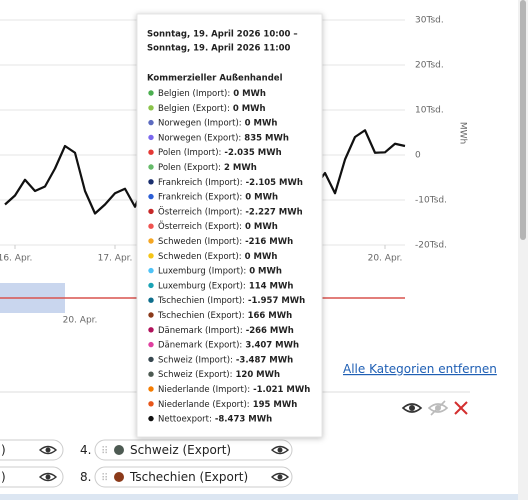 Image resolution: width=528 pixels, height=504 pixels. Describe the element at coordinates (438, 408) in the screenshot. I see `eye-off-icon` at that location.